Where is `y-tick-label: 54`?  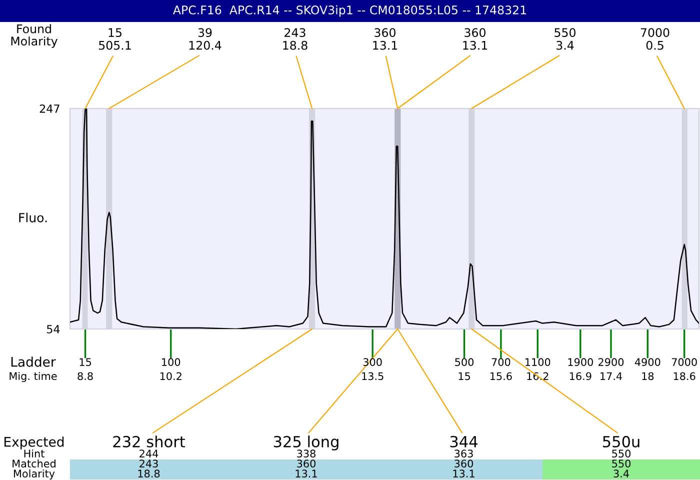 y-tick-label: 54 is located at coordinates (53, 329).